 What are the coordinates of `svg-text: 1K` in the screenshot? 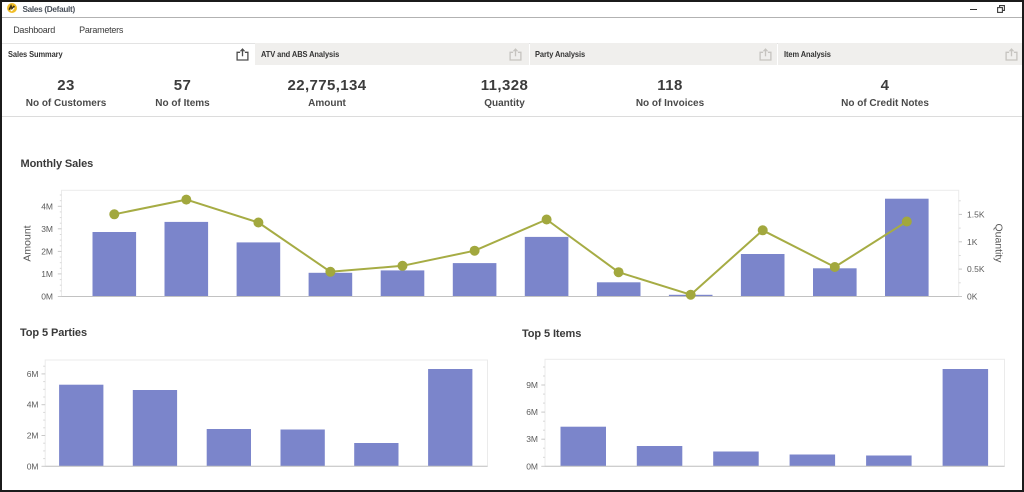 It's located at (972, 242).